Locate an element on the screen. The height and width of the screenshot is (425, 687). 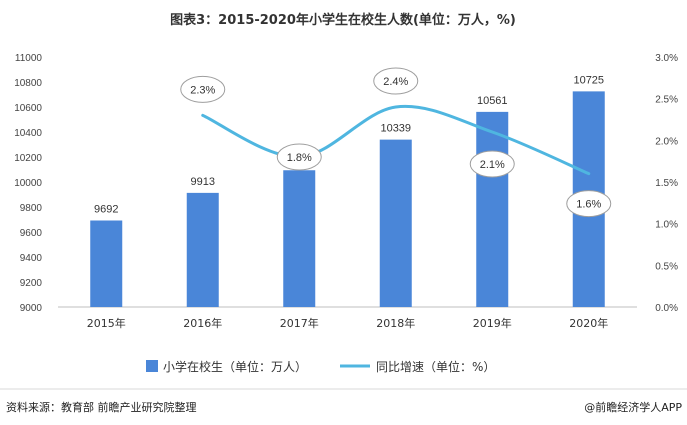
x-axis-tick-label: 2020年 is located at coordinates (588, 323).